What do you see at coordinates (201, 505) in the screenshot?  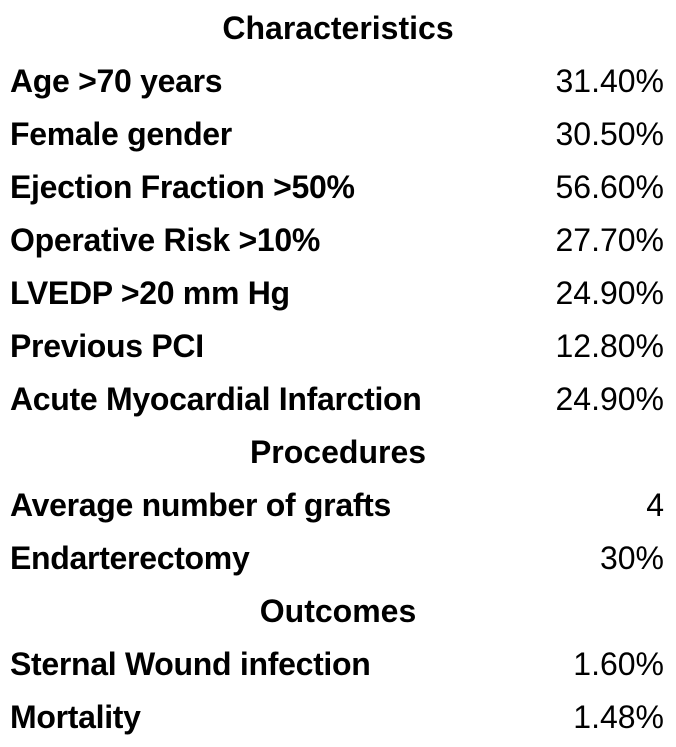 I see `row-label: Average number of grafts` at bounding box center [201, 505].